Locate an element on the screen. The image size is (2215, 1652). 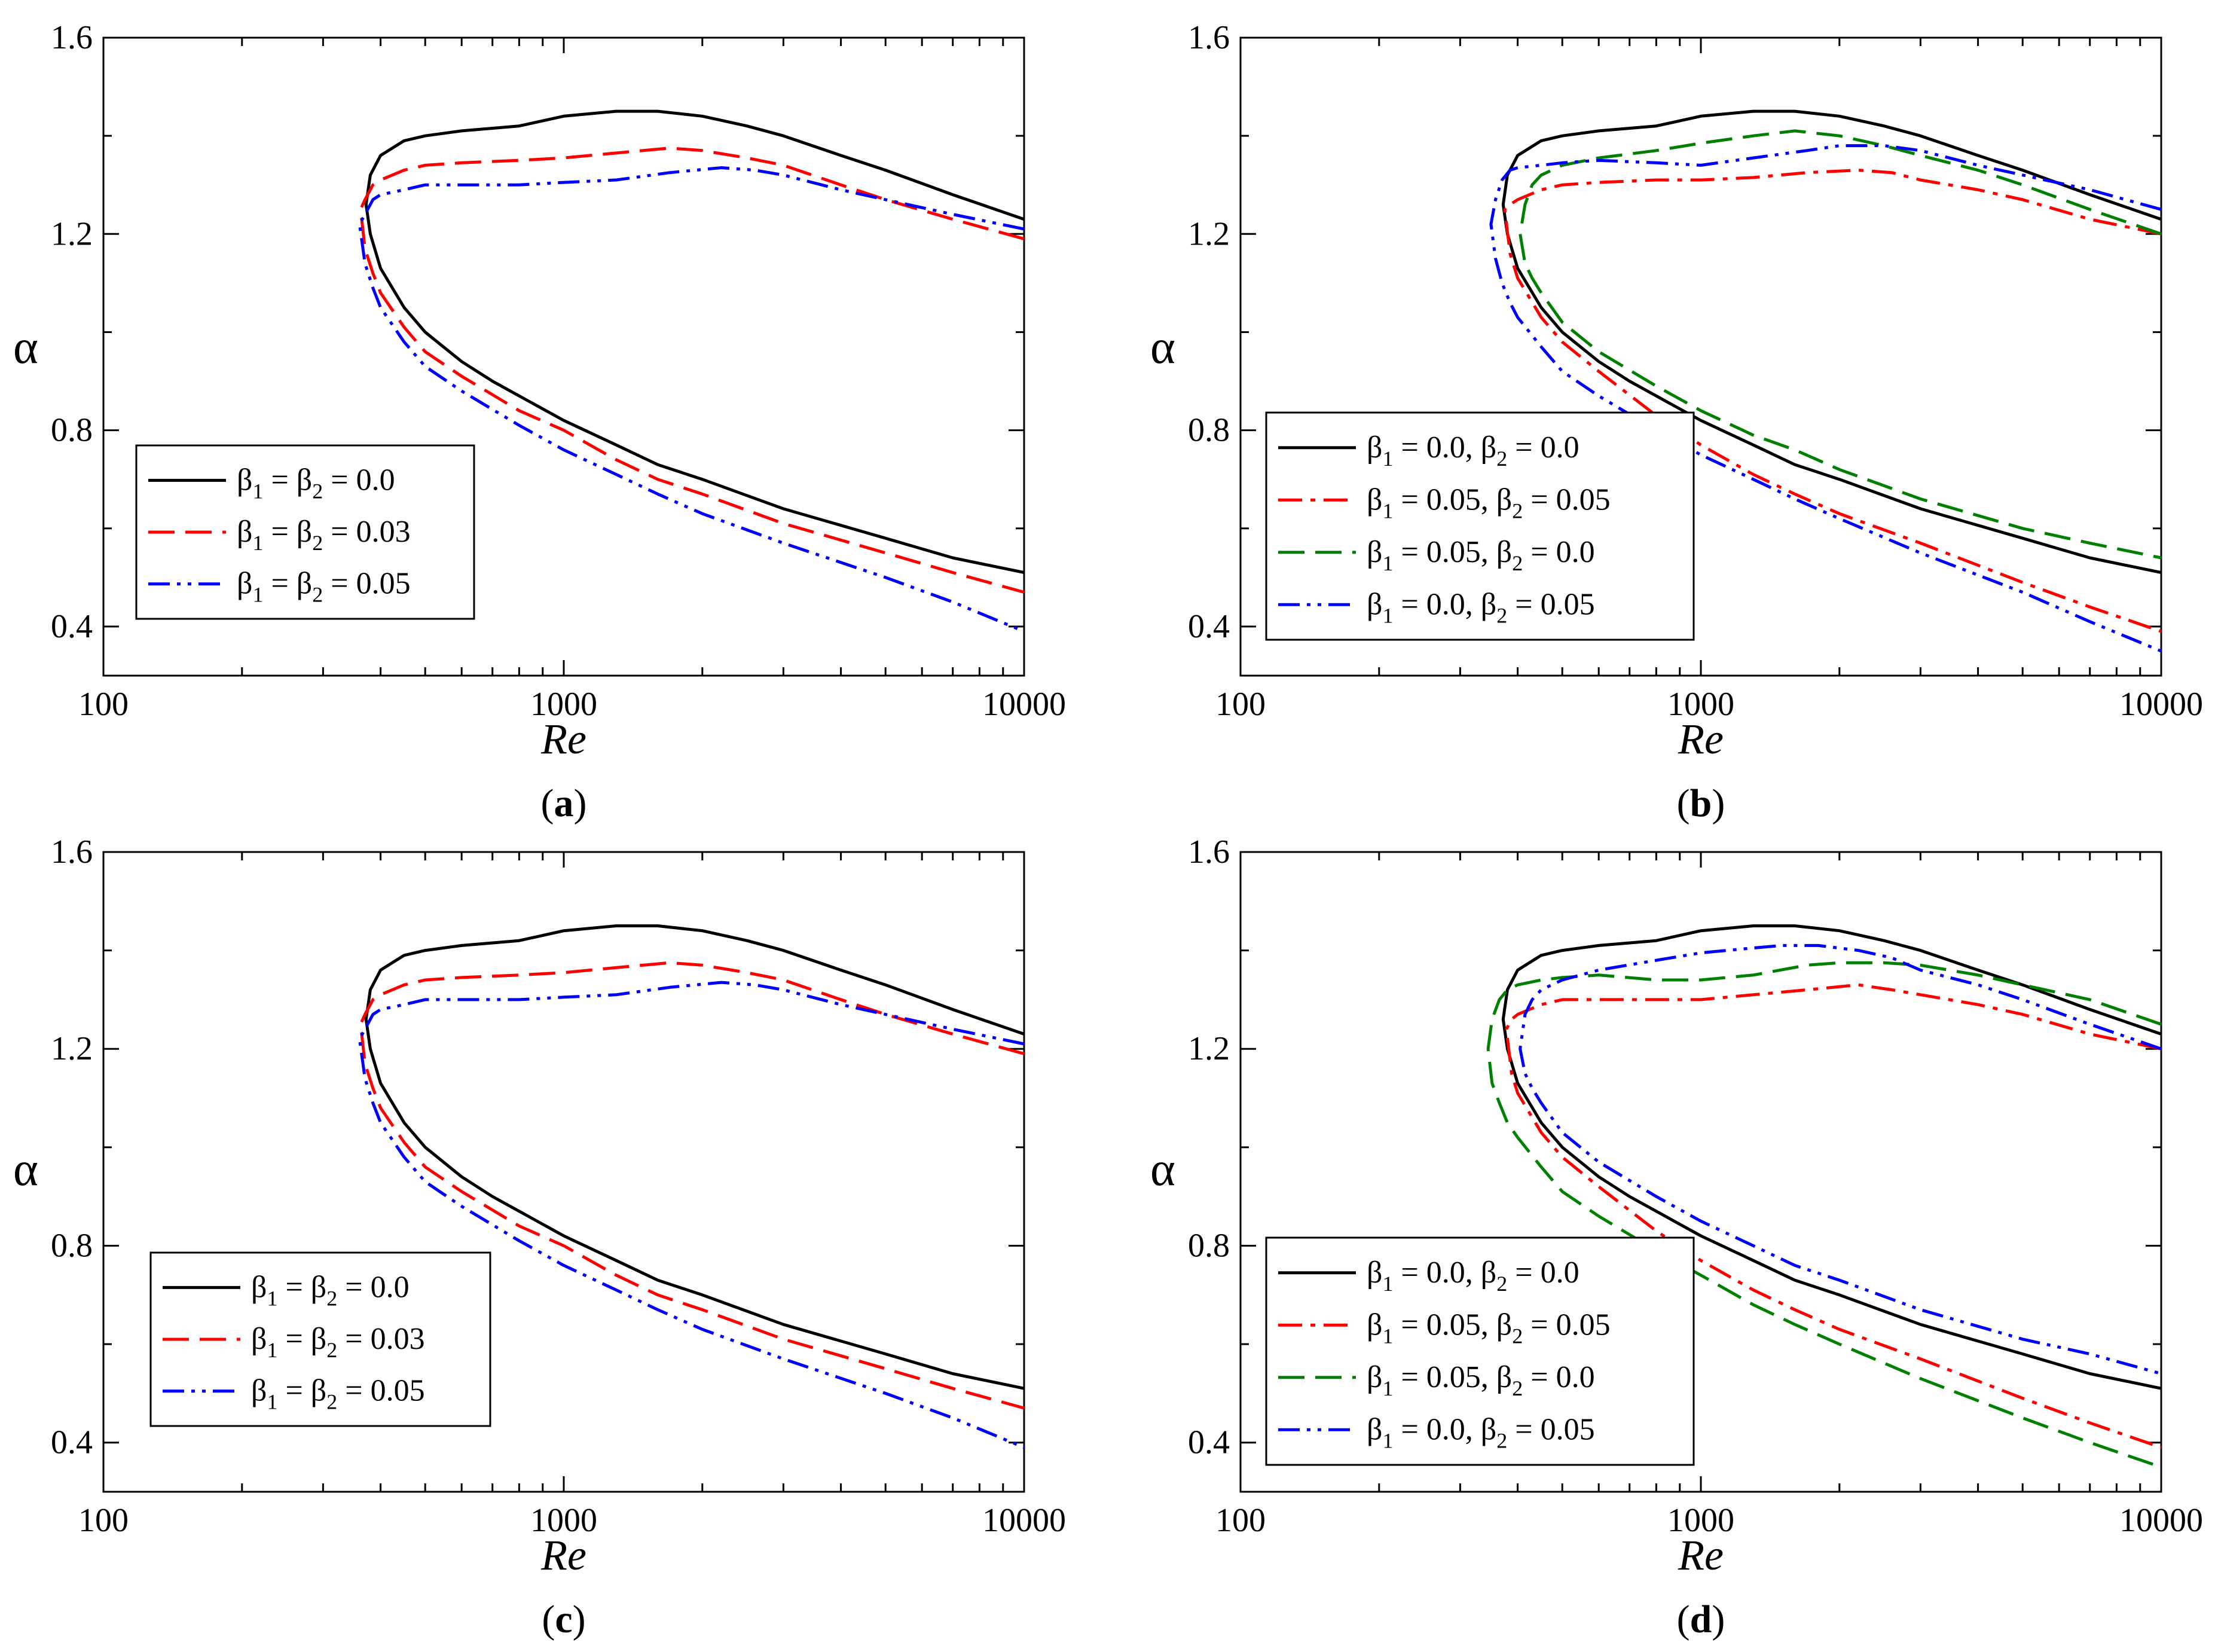
legend-label-1: β1 = 0.05, β2 = 0.05 is located at coordinates (1489, 1328).